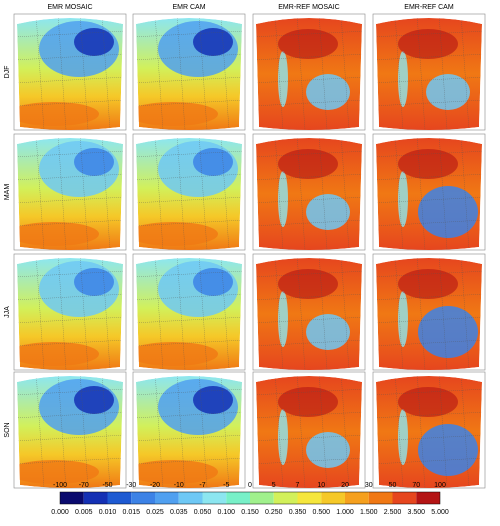  I want to click on column-title: EMR-REF MOSAIC, so click(308, 7).